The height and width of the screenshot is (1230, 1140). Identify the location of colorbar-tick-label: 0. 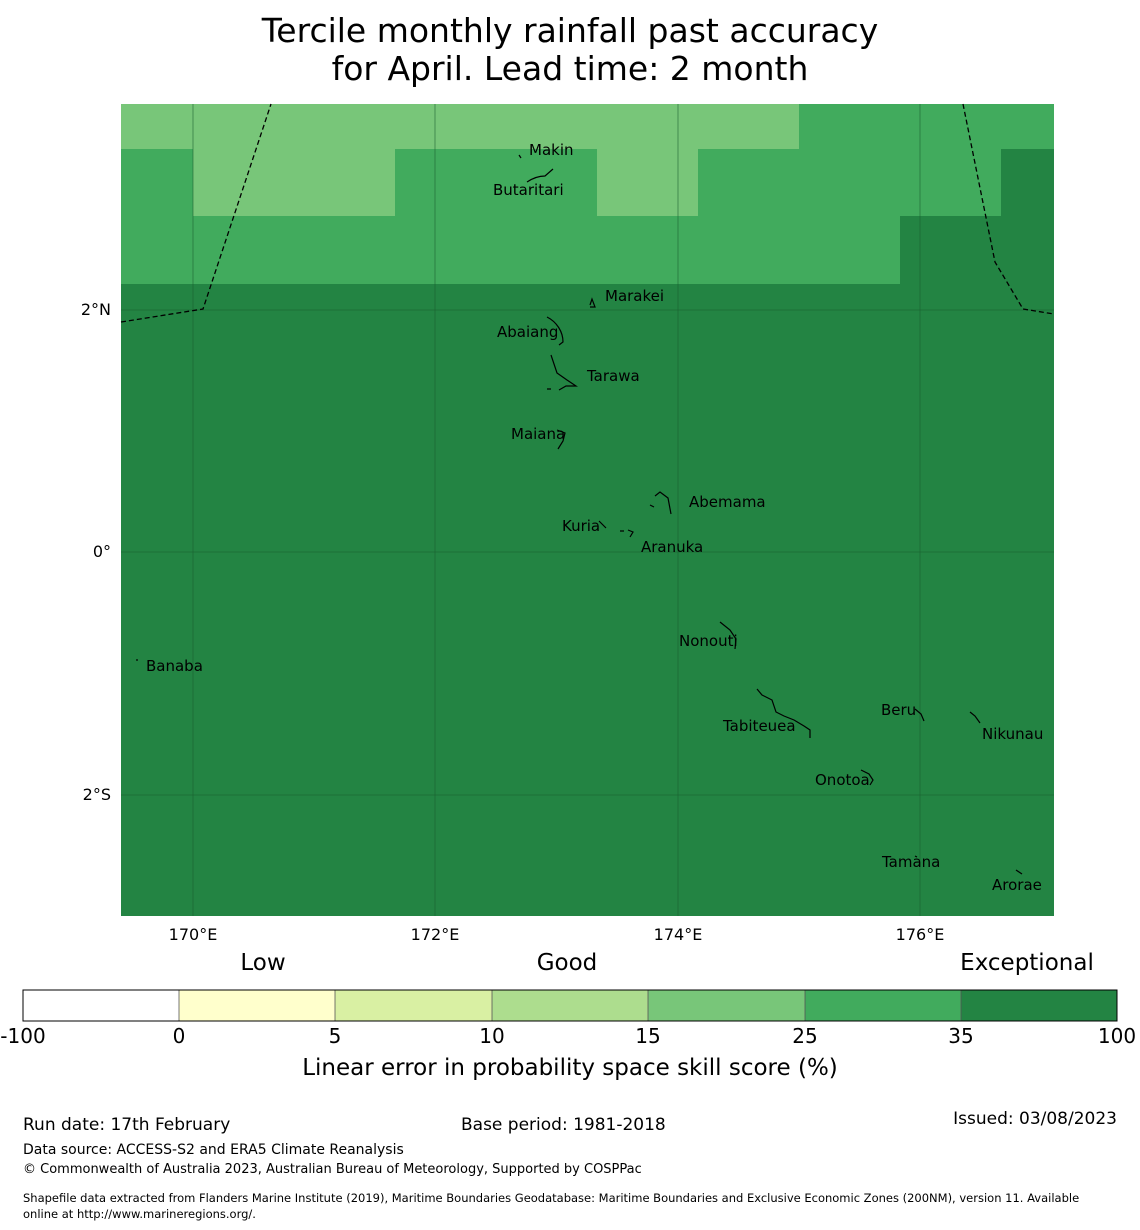
(179, 1036).